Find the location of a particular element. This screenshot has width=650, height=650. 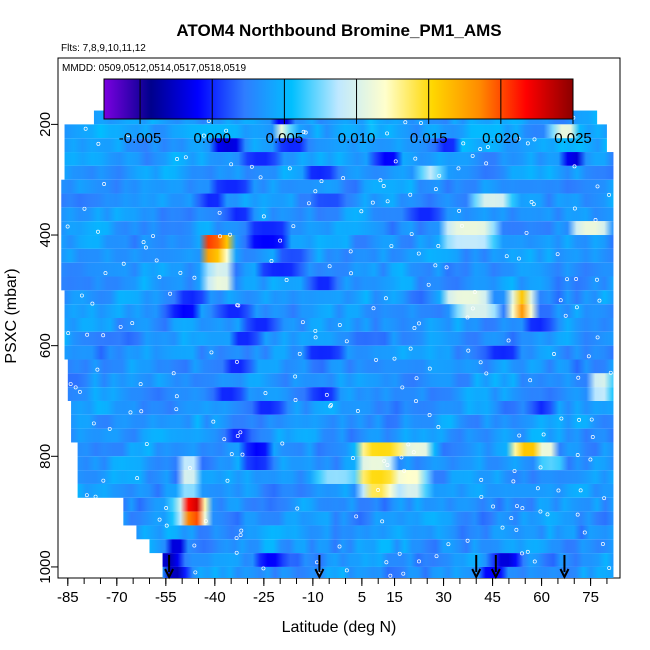

colorbar-tick-label: 0.010 is located at coordinates (357, 138).